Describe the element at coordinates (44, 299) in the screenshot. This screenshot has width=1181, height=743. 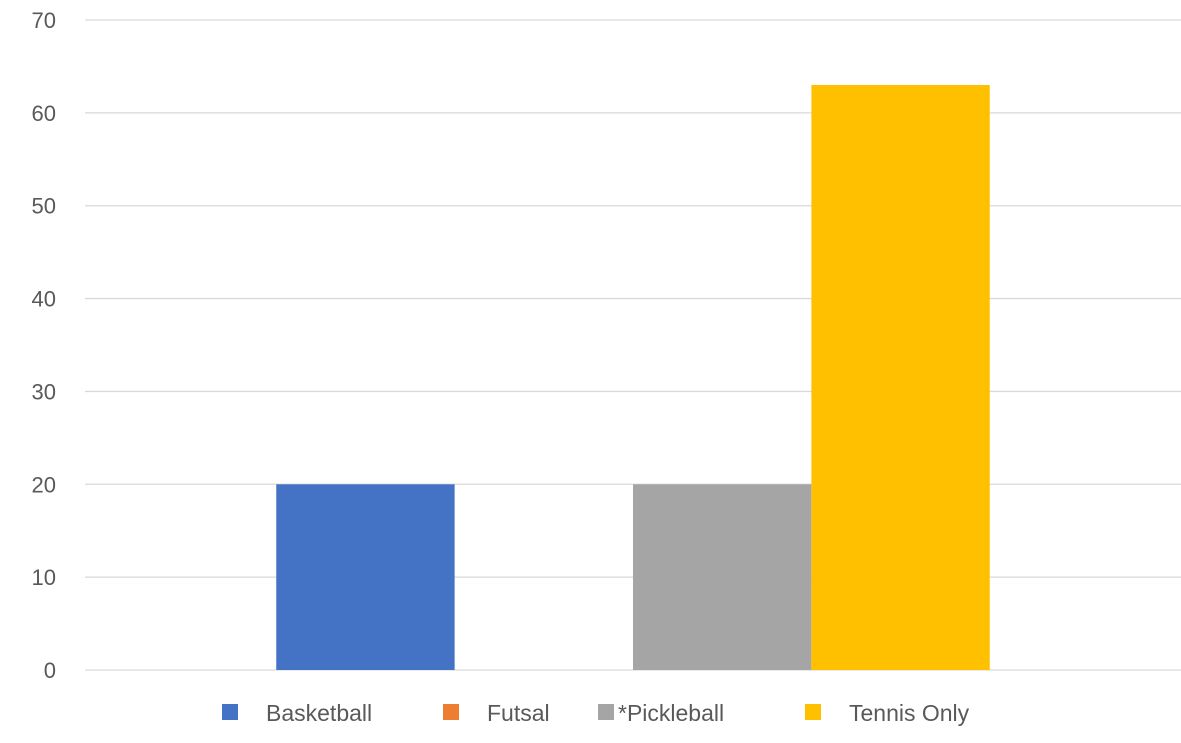
I see `y-tick-label: 40` at that location.